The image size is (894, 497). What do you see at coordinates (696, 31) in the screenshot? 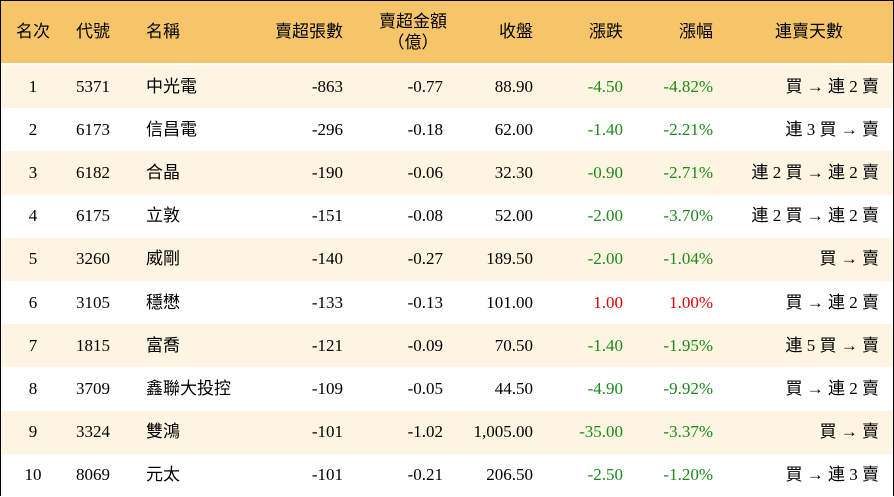
I see `header-cell: 漲幅` at bounding box center [696, 31].